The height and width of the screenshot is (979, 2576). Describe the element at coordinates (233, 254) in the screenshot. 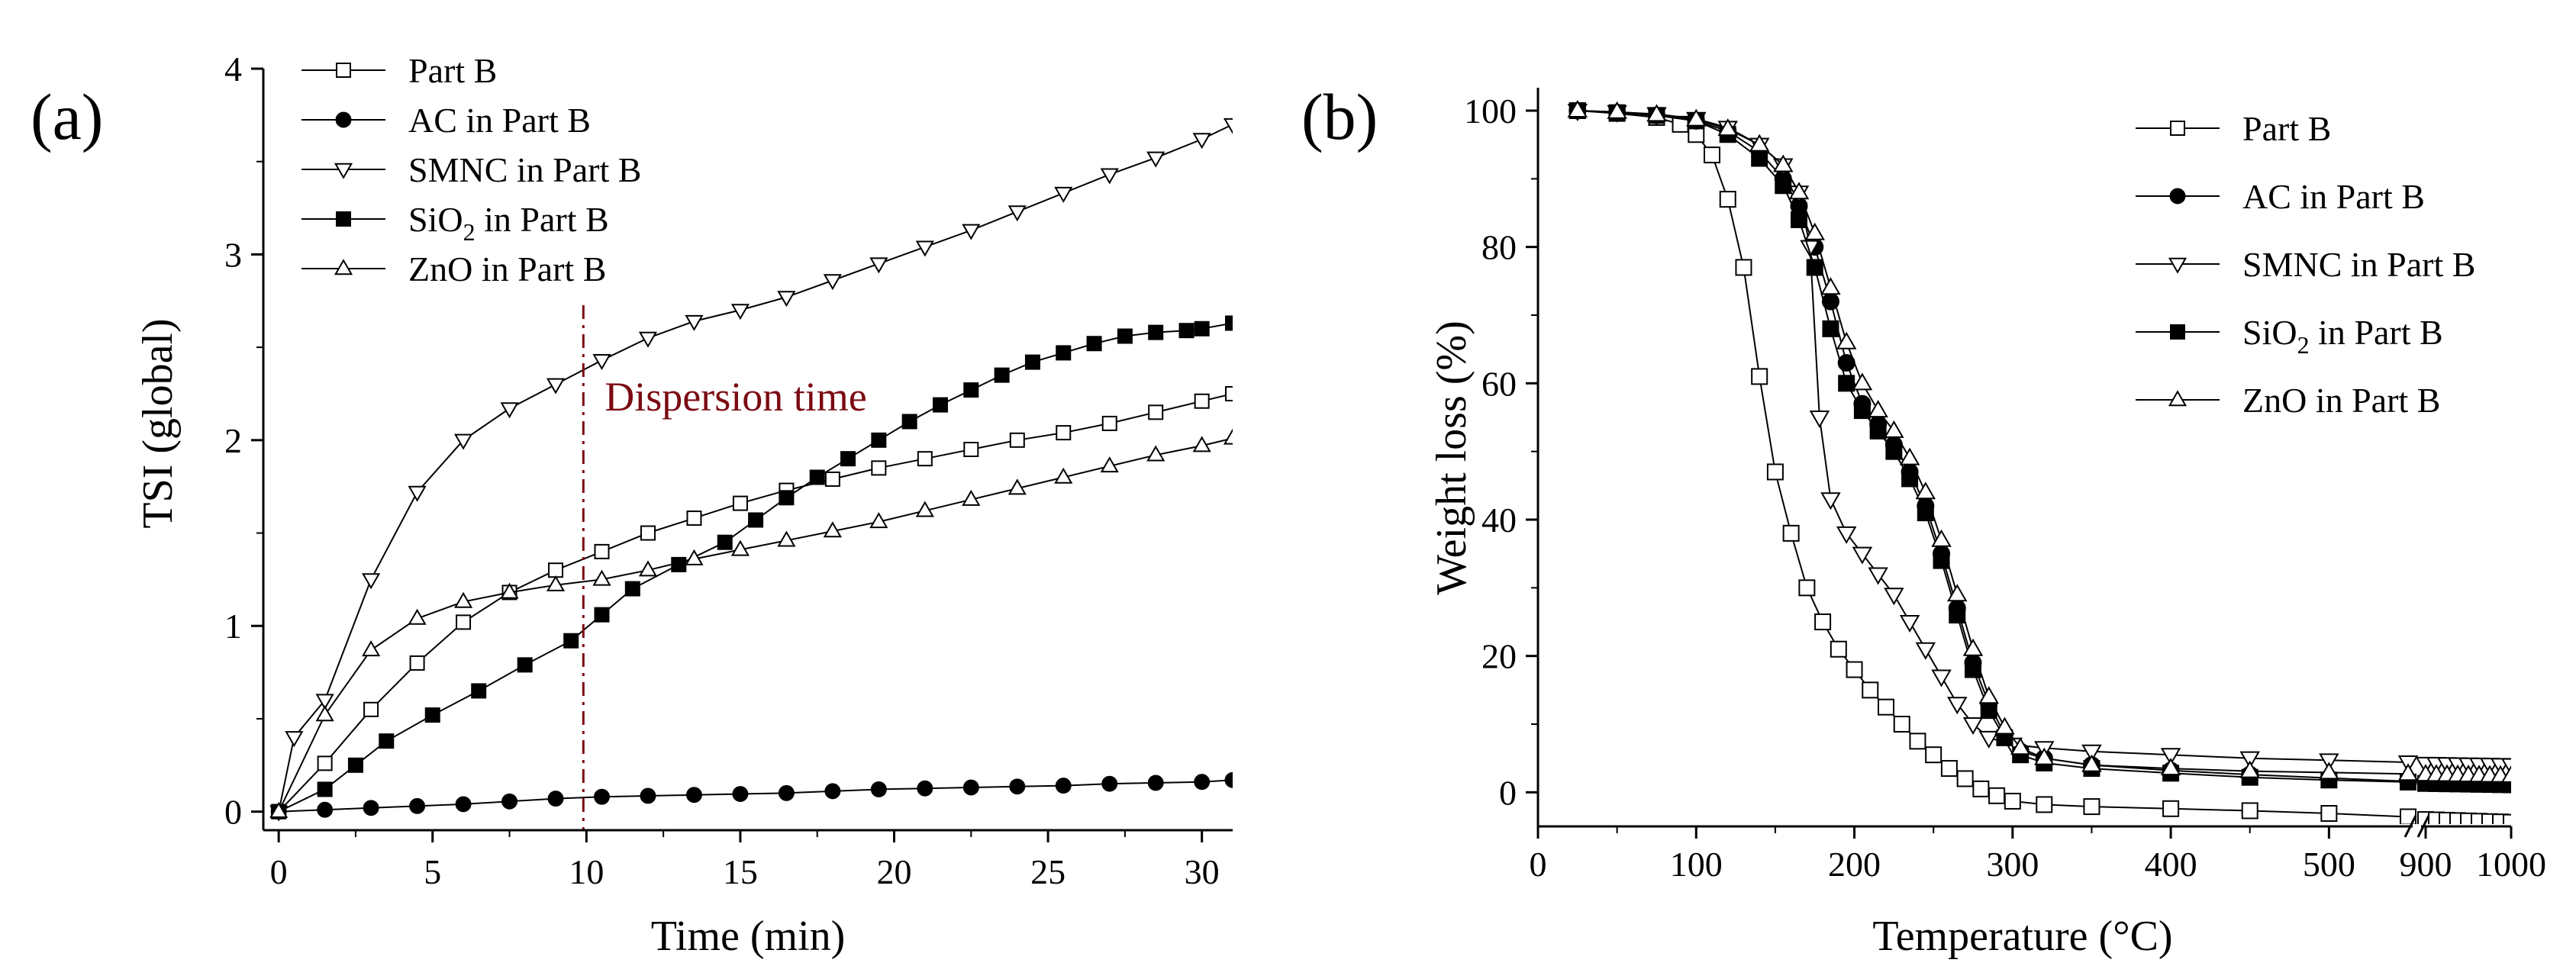

I see `panel-a-y-tick-label: 3` at that location.